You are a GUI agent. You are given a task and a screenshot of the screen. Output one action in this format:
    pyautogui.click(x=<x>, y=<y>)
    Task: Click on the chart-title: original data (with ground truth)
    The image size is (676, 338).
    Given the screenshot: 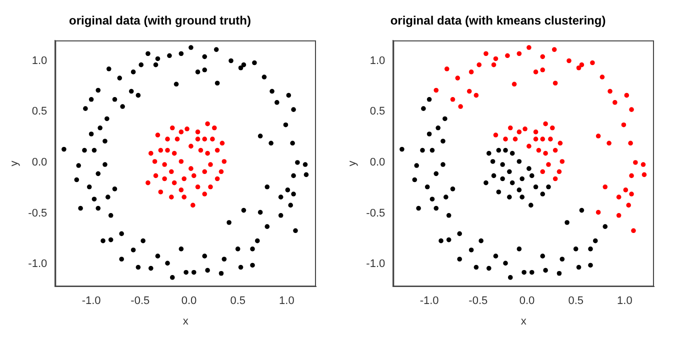 What is the action you would take?
    pyautogui.click(x=160, y=21)
    